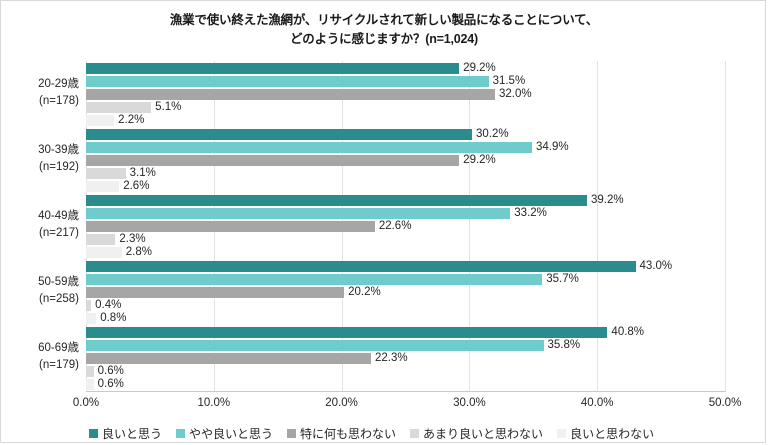 The width and height of the screenshot is (768, 445). What do you see at coordinates (59, 101) in the screenshot?
I see `y-axis-label-line: (n=178)` at bounding box center [59, 101].